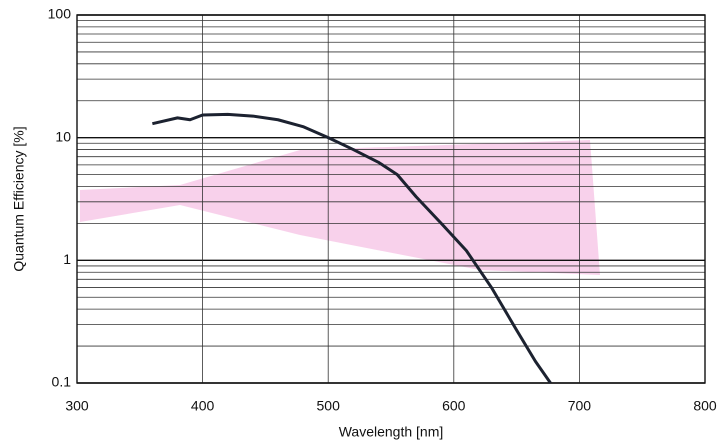 This screenshot has width=718, height=443. I want to click on y-tick-label: 100, so click(60, 14).